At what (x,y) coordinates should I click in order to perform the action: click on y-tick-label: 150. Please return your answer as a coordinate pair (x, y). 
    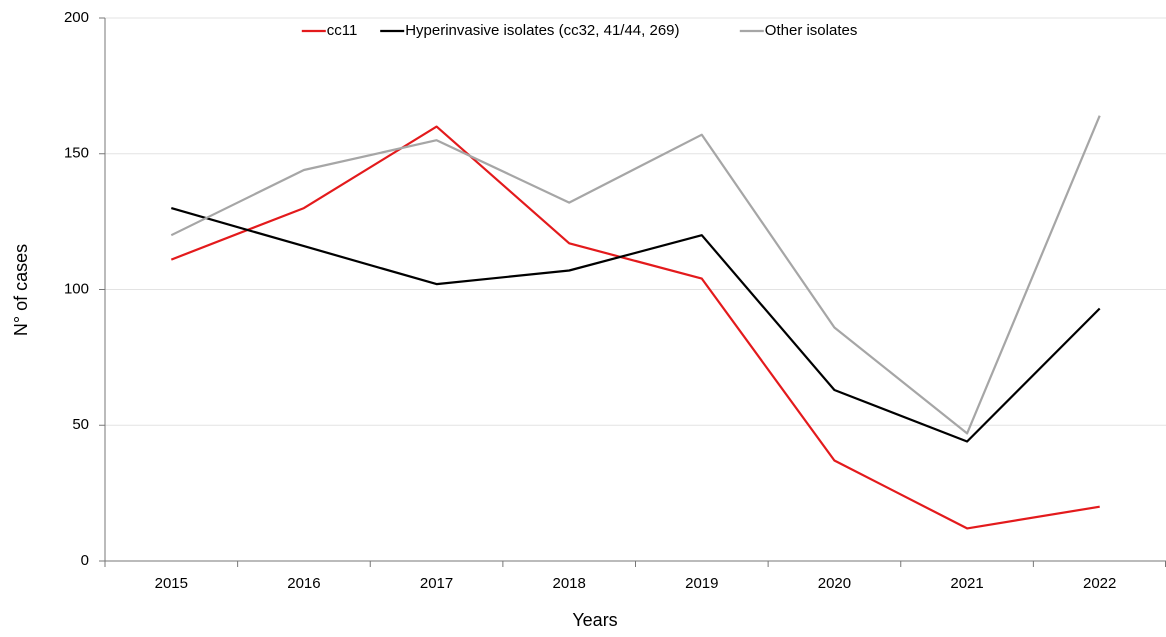
    Looking at the image, I should click on (76, 153).